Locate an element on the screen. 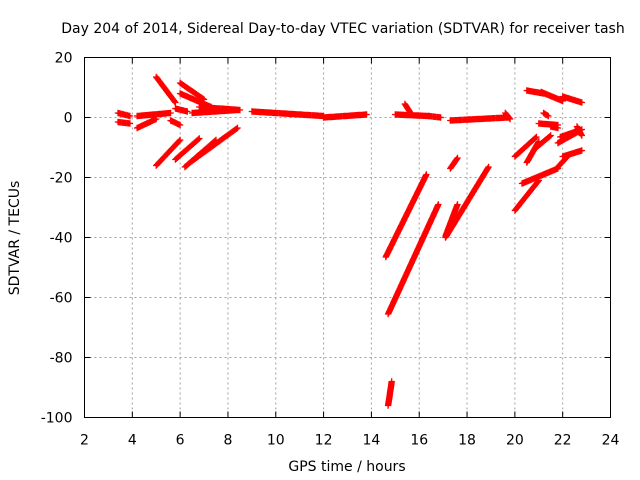 This screenshot has width=640, height=480. x-tick-label: 22 is located at coordinates (563, 441).